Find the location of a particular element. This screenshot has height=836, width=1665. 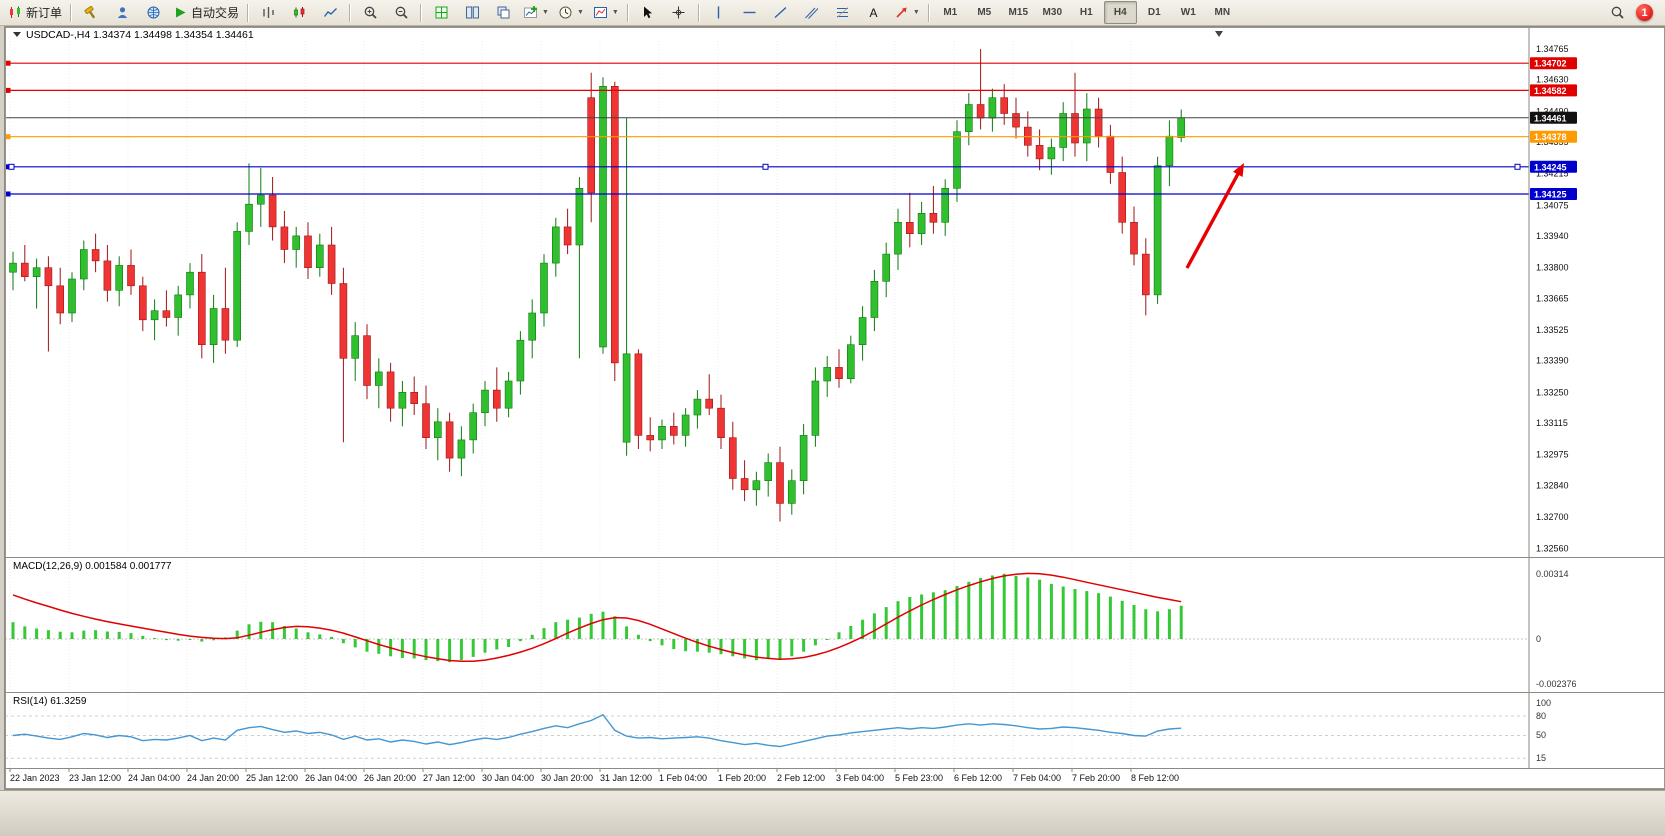

new-order-button: 新订单 is located at coordinates (35, 12).